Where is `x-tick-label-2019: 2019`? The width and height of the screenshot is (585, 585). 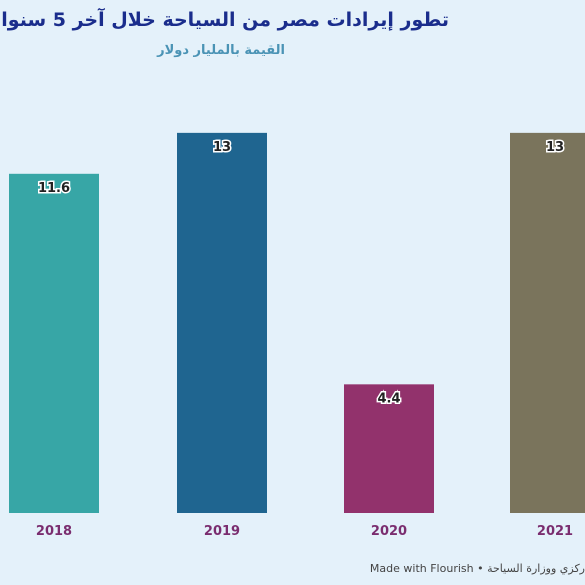 x-tick-label-2019: 2019 is located at coordinates (222, 531).